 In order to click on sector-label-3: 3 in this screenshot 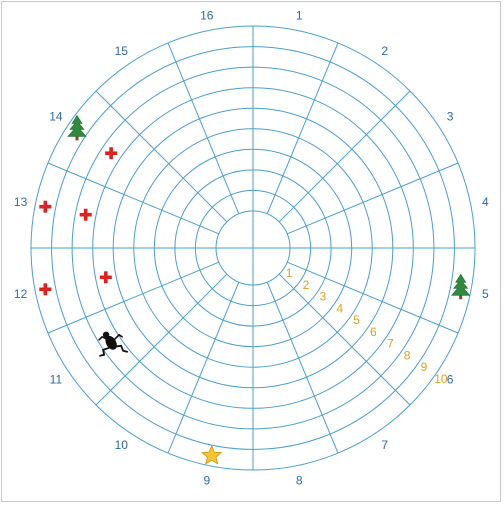, I will do `click(450, 116)`.